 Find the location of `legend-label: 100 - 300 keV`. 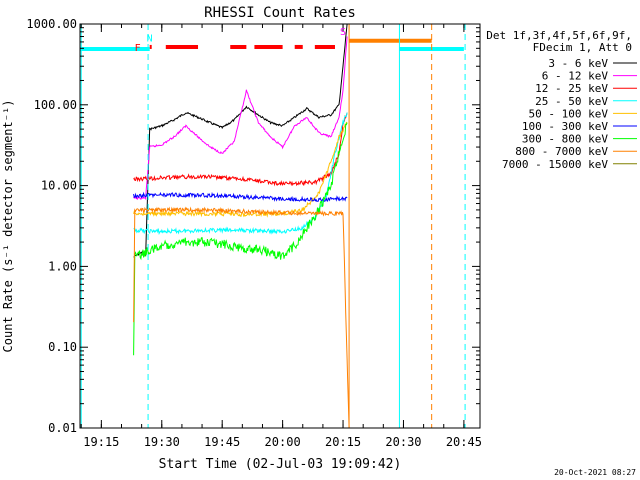

legend-label: 100 - 300 keV is located at coordinates (565, 126).